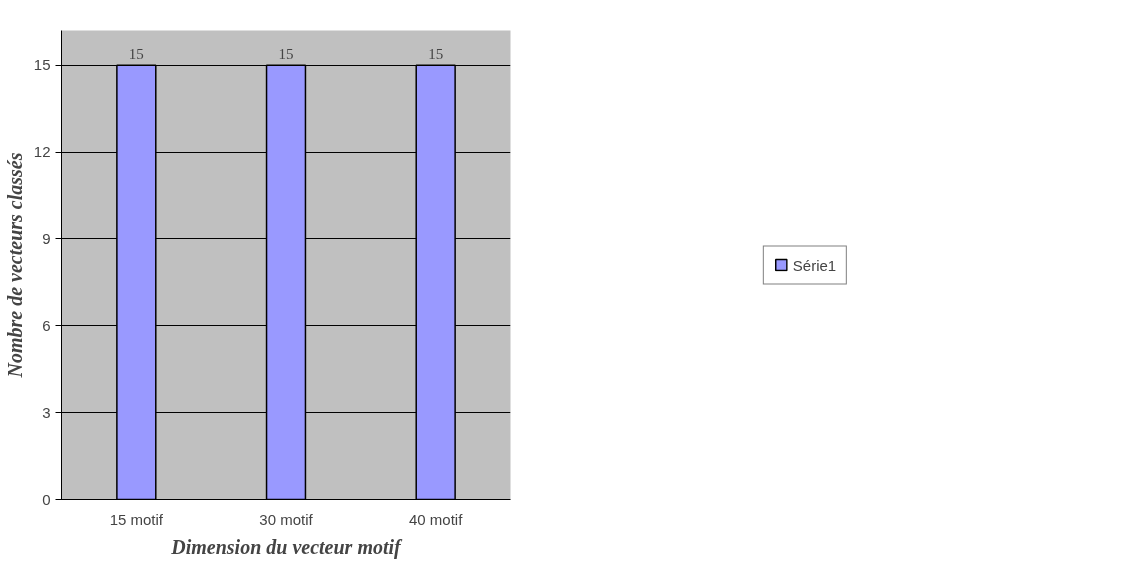  What do you see at coordinates (14, 265) in the screenshot?
I see `y-axis-title: Nombre de vecteurs classés` at bounding box center [14, 265].